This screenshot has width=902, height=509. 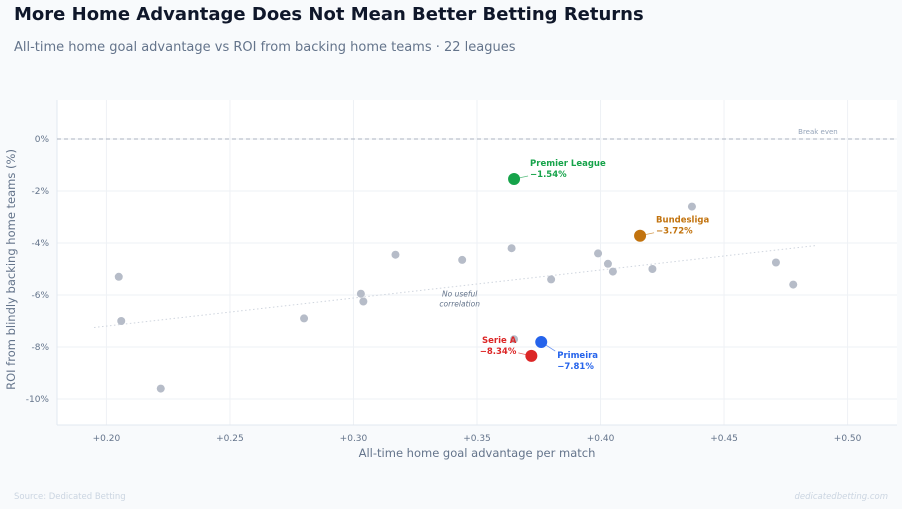 What do you see at coordinates (460, 293) in the screenshot?
I see `trend-annotation: No useful` at bounding box center [460, 293].